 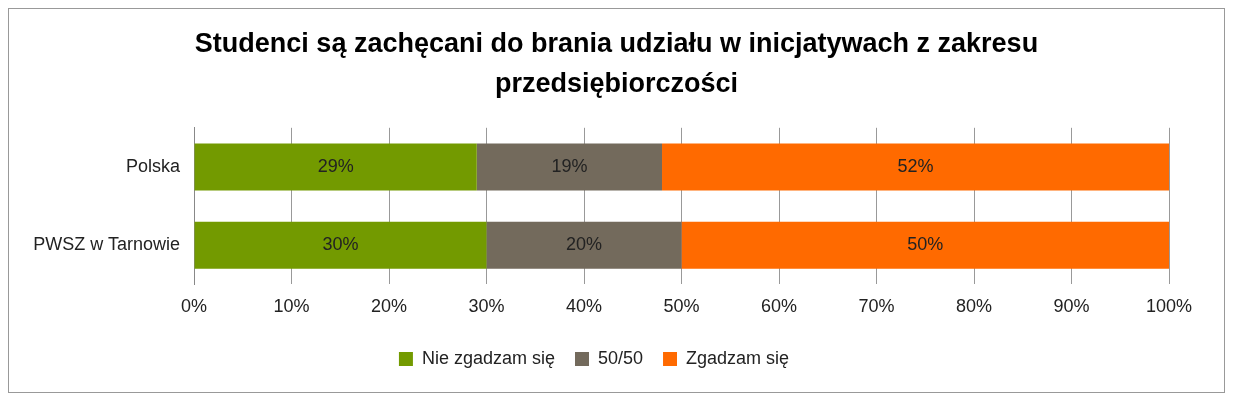 What do you see at coordinates (291, 306) in the screenshot?
I see `x-tick-label: 10%` at bounding box center [291, 306].